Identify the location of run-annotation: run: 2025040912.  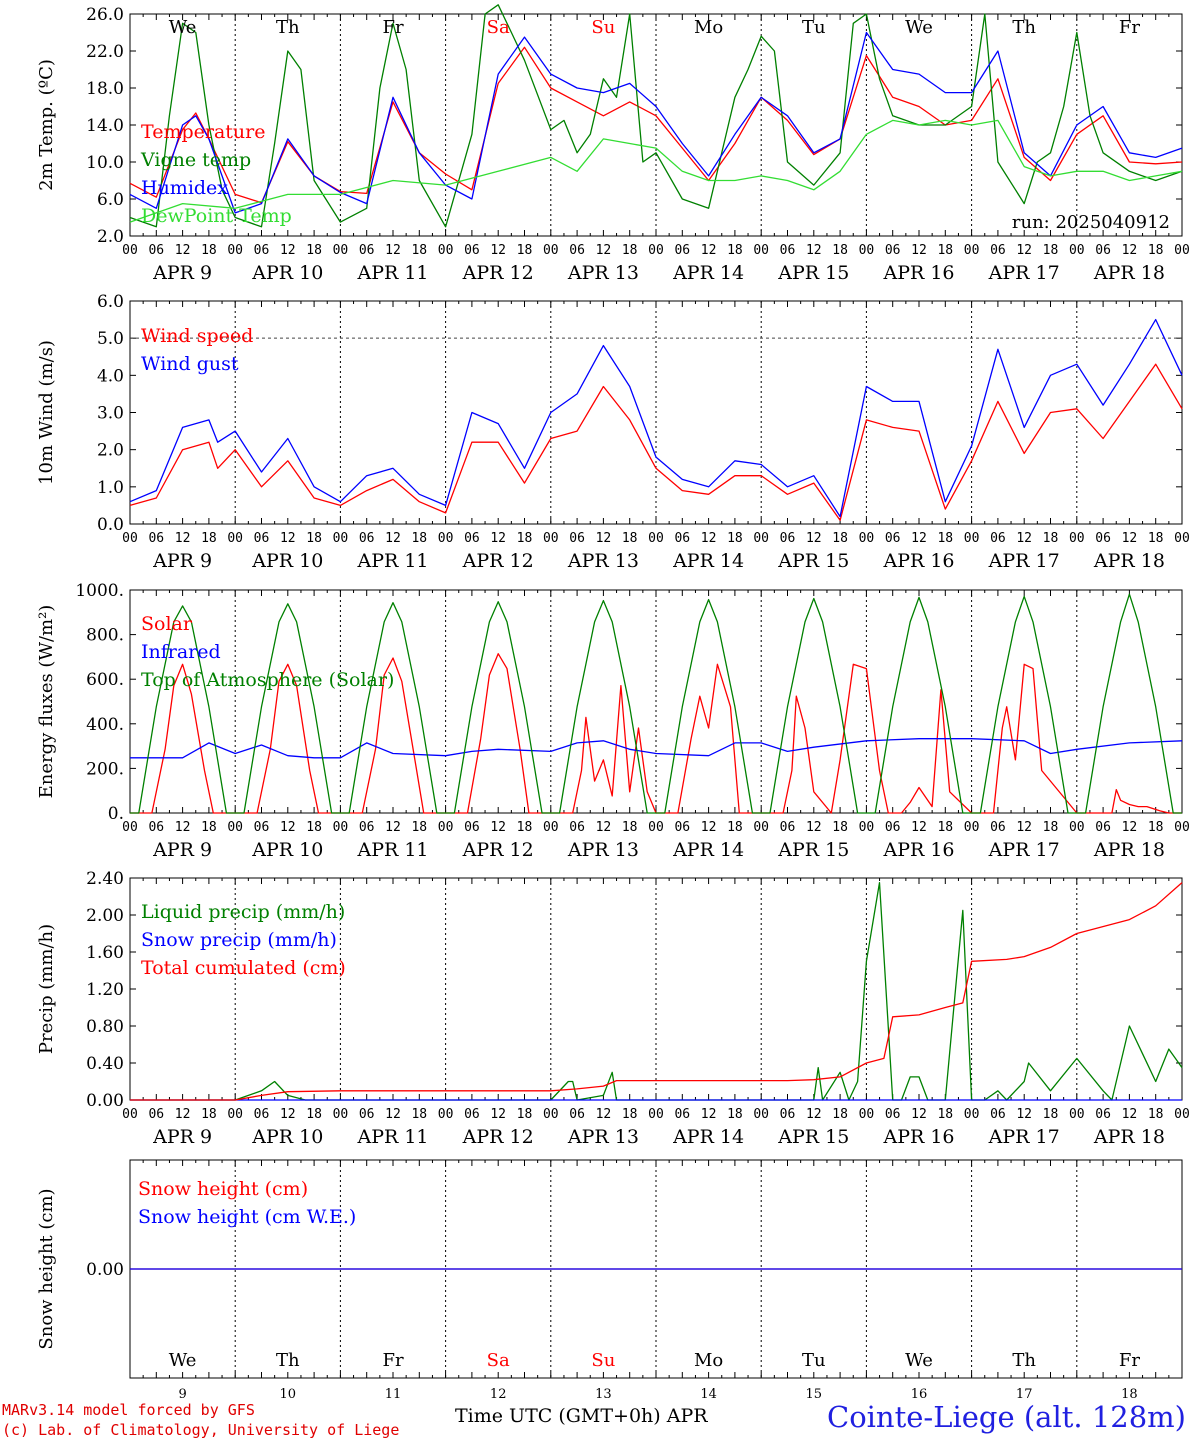
(1091, 222).